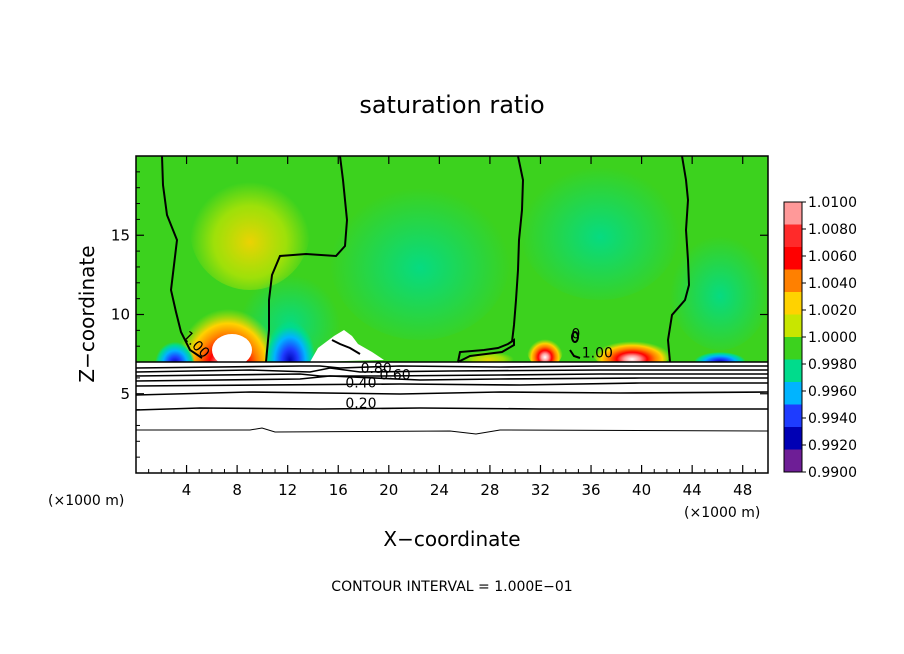 The height and width of the screenshot is (654, 904). What do you see at coordinates (832, 365) in the screenshot?
I see `colorbar-label: 0.9980` at bounding box center [832, 365].